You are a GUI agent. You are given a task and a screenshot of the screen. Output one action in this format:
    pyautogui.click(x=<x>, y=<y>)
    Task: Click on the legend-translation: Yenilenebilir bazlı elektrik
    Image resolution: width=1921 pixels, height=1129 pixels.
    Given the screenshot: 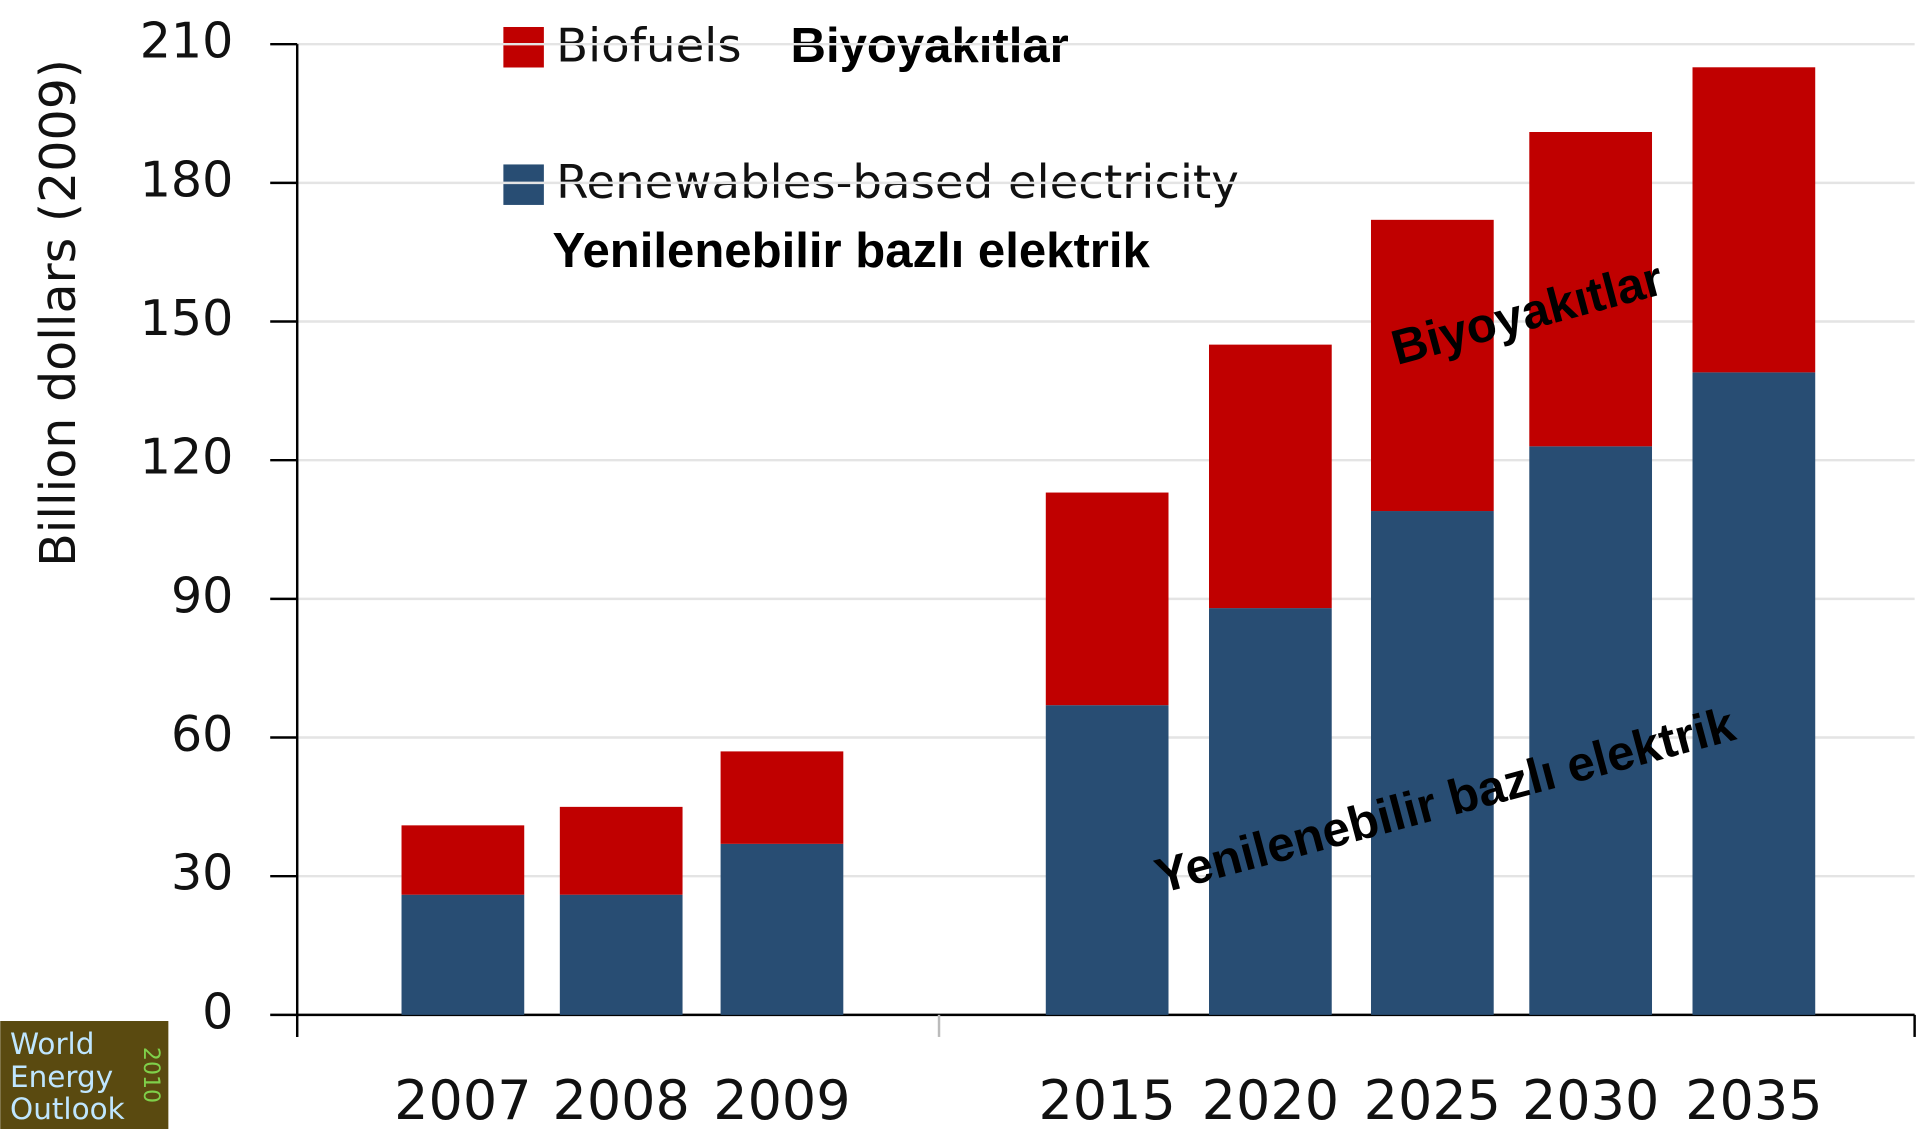 What is the action you would take?
    pyautogui.click(x=851, y=251)
    